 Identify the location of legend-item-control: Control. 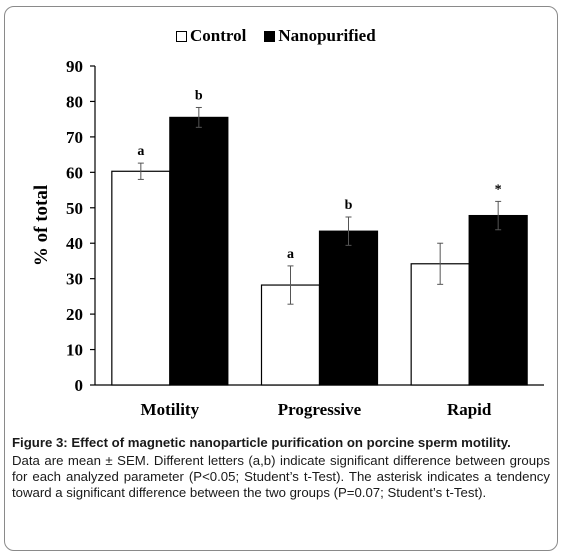
(211, 36).